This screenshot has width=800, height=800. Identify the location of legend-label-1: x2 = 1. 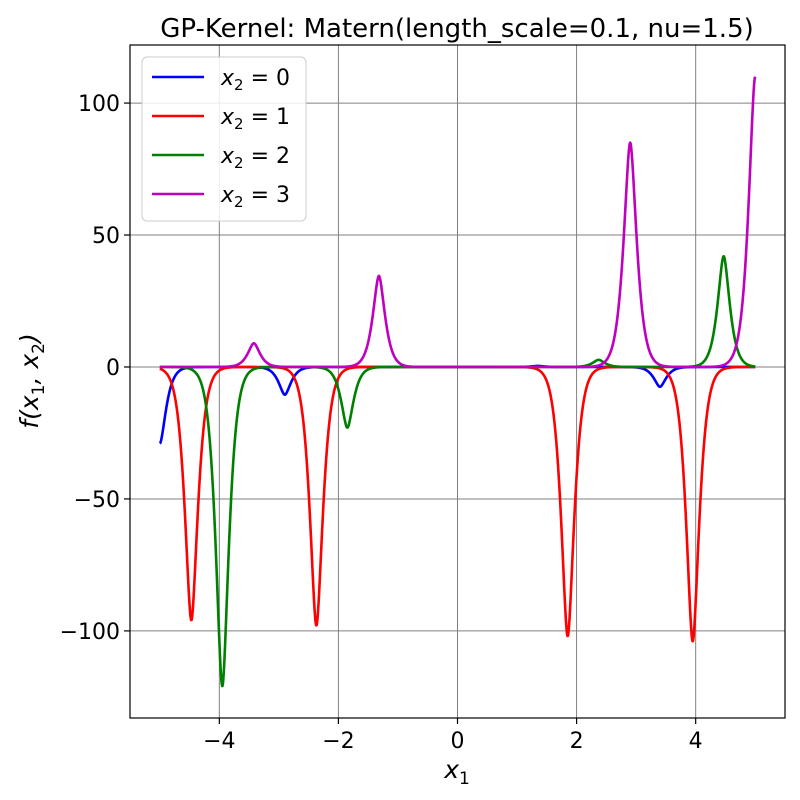
(255, 119).